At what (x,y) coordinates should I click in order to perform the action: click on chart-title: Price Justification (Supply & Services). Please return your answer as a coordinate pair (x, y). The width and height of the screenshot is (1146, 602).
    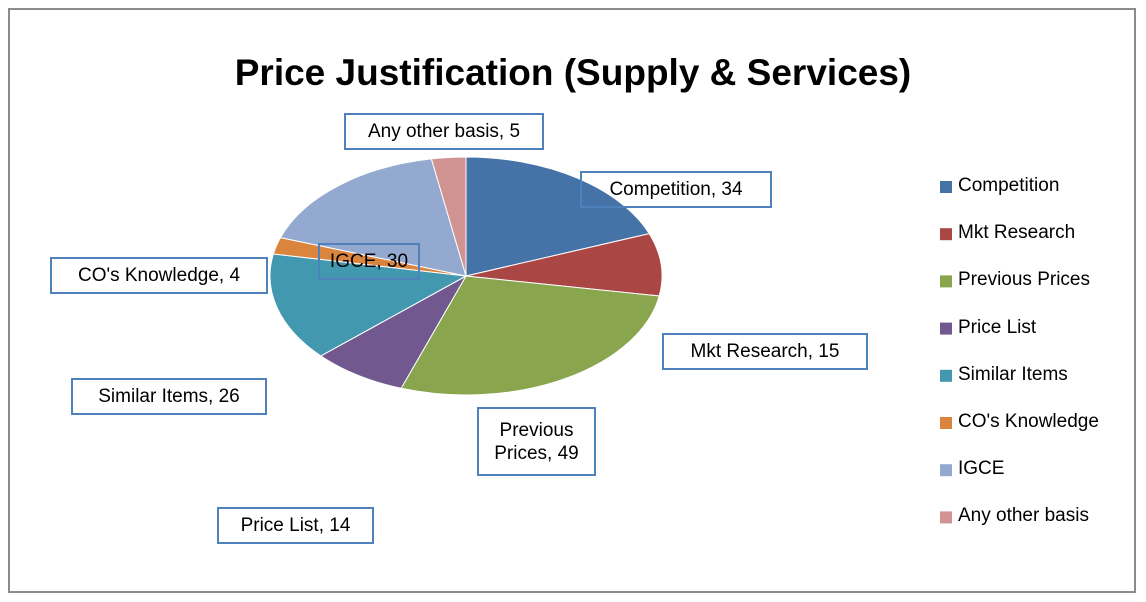
    Looking at the image, I should click on (573, 72).